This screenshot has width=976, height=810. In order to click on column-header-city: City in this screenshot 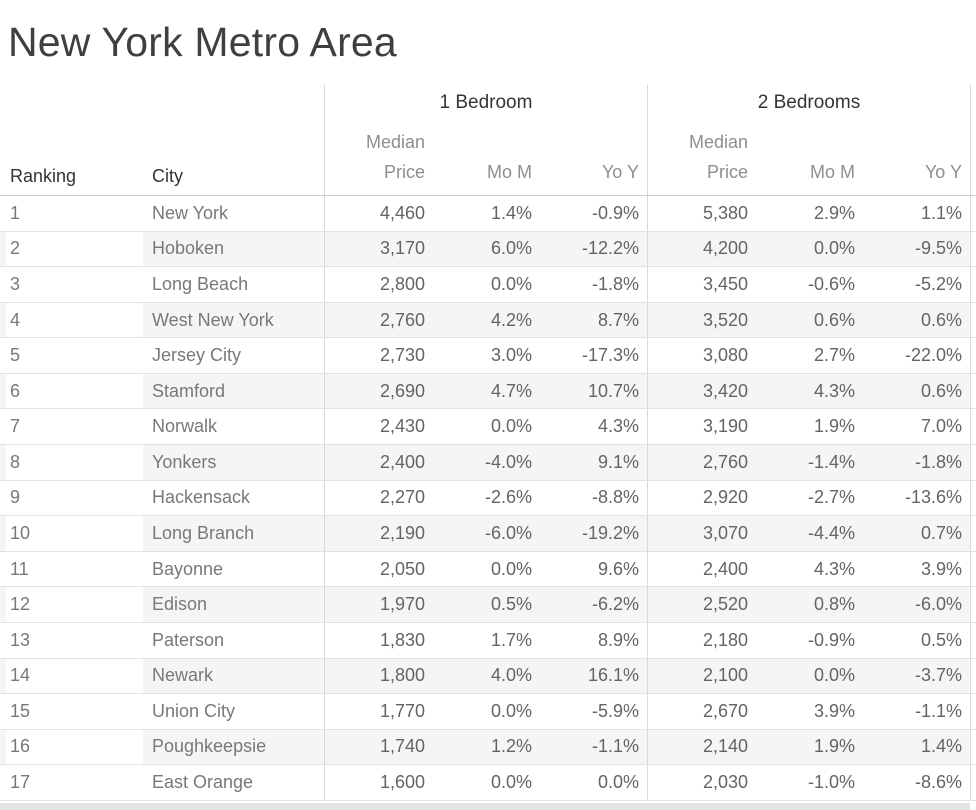, I will do `click(167, 176)`.